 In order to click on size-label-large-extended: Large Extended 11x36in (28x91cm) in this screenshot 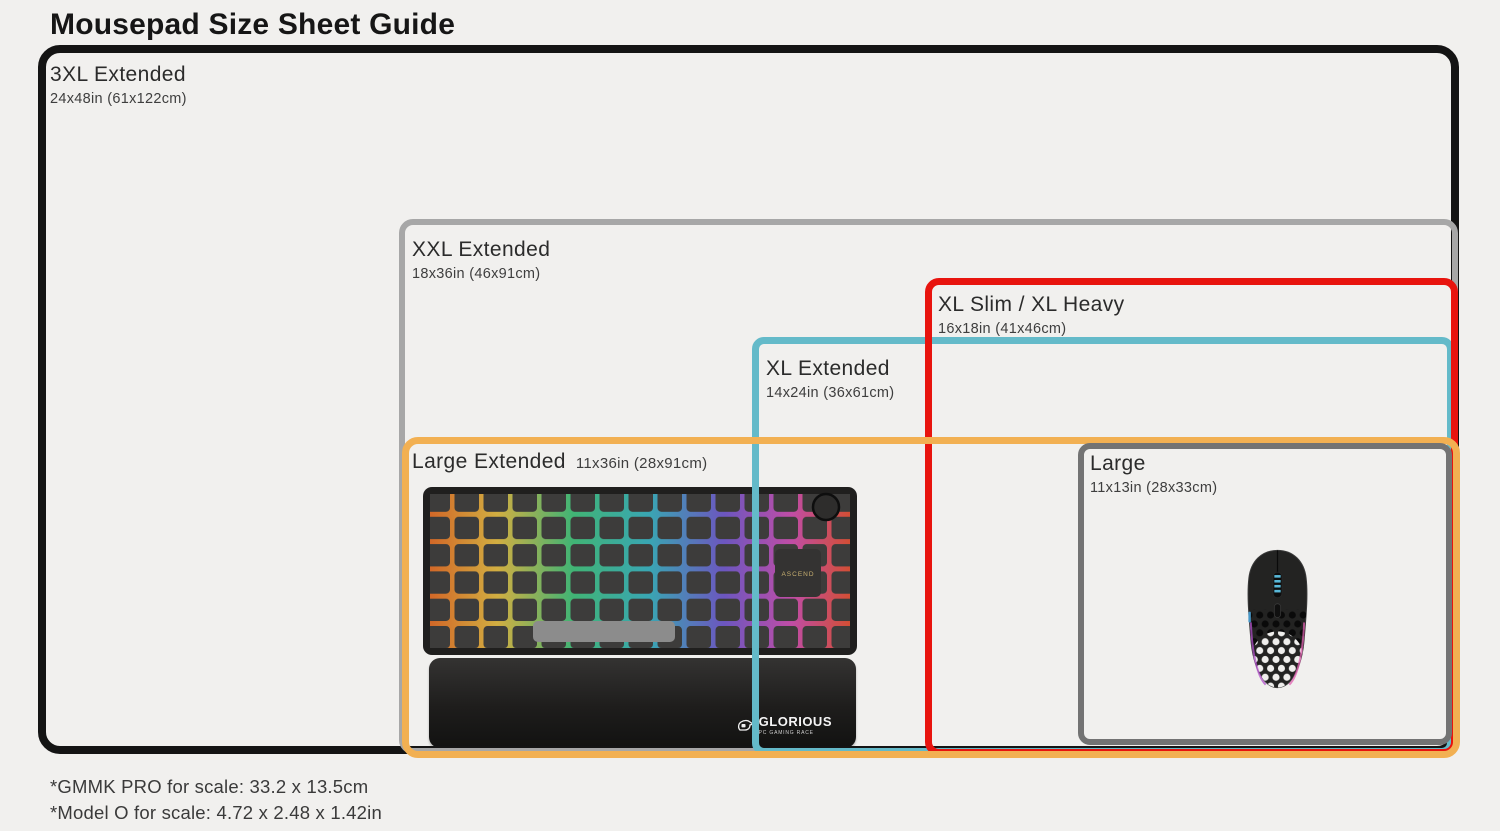, I will do `click(559, 462)`.